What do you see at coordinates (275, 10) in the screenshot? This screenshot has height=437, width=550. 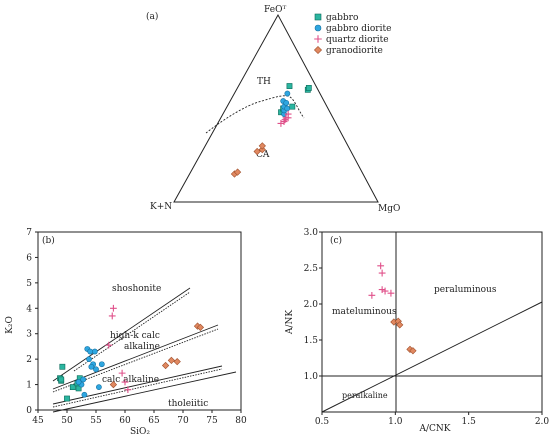 I see `apex-top-label: FeOᵀ` at bounding box center [275, 10].